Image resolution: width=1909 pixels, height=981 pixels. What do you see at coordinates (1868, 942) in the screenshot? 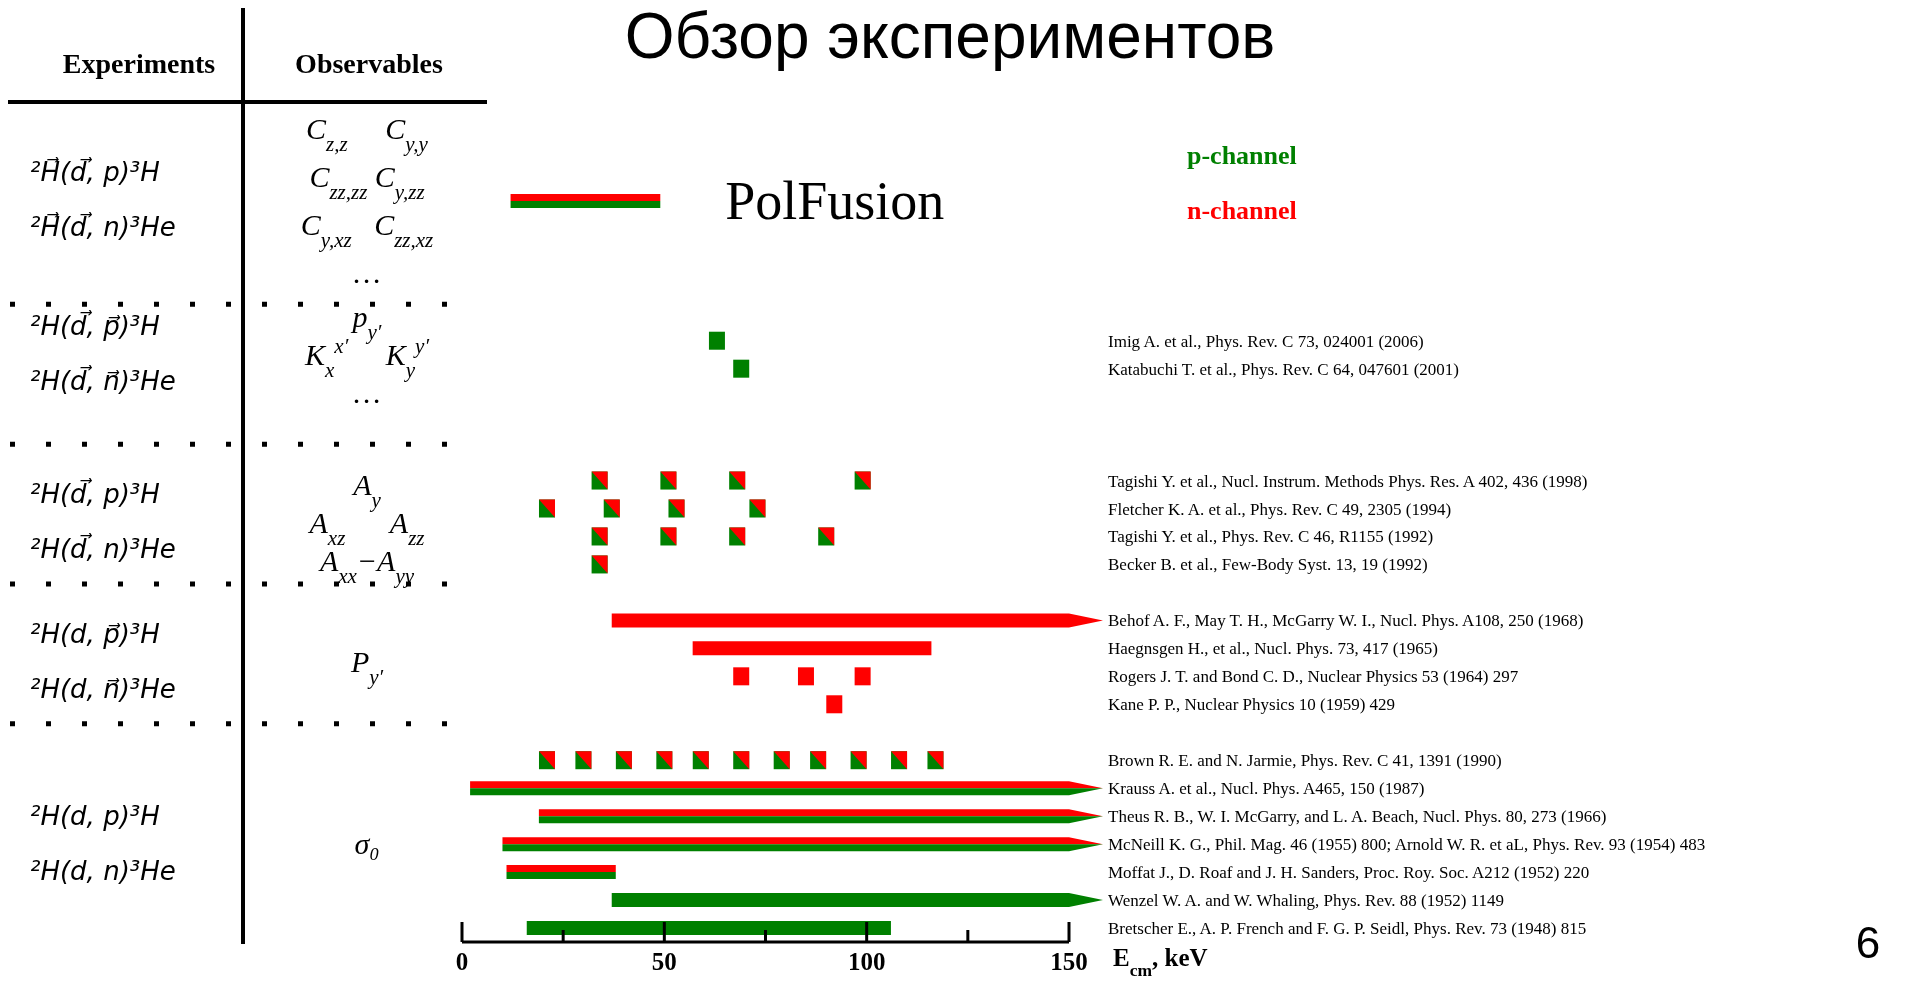
I see `text: 6` at bounding box center [1868, 942].